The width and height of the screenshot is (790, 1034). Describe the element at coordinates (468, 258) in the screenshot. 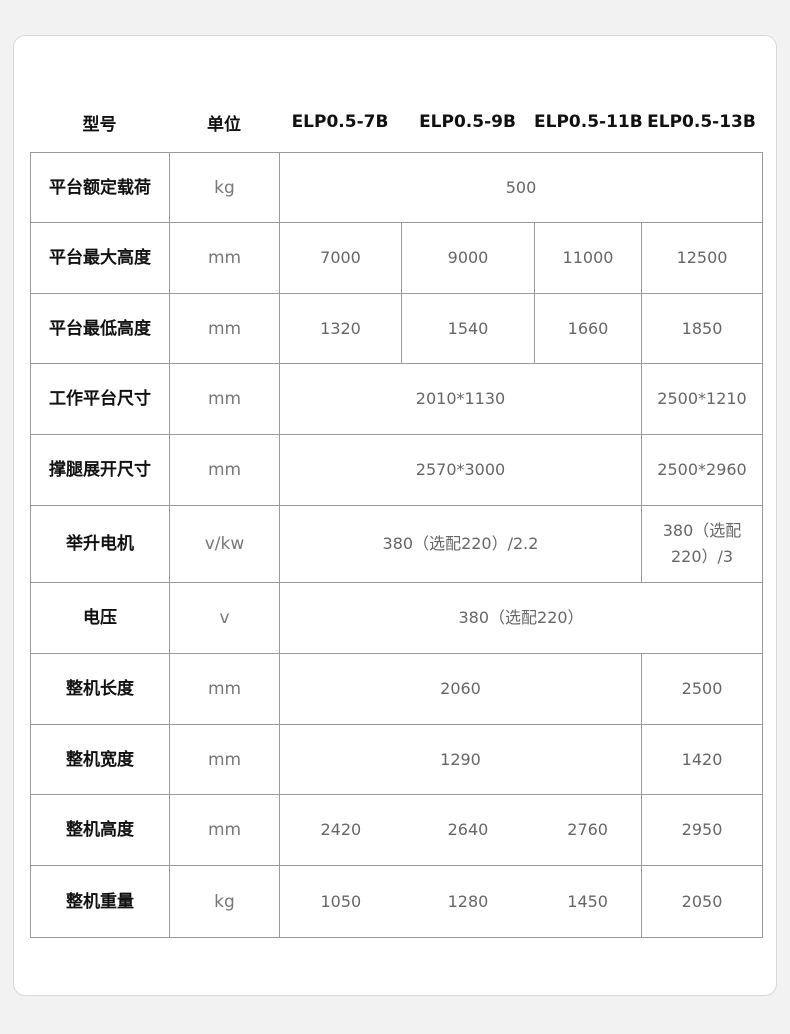

I see `row-value: 9000` at that location.